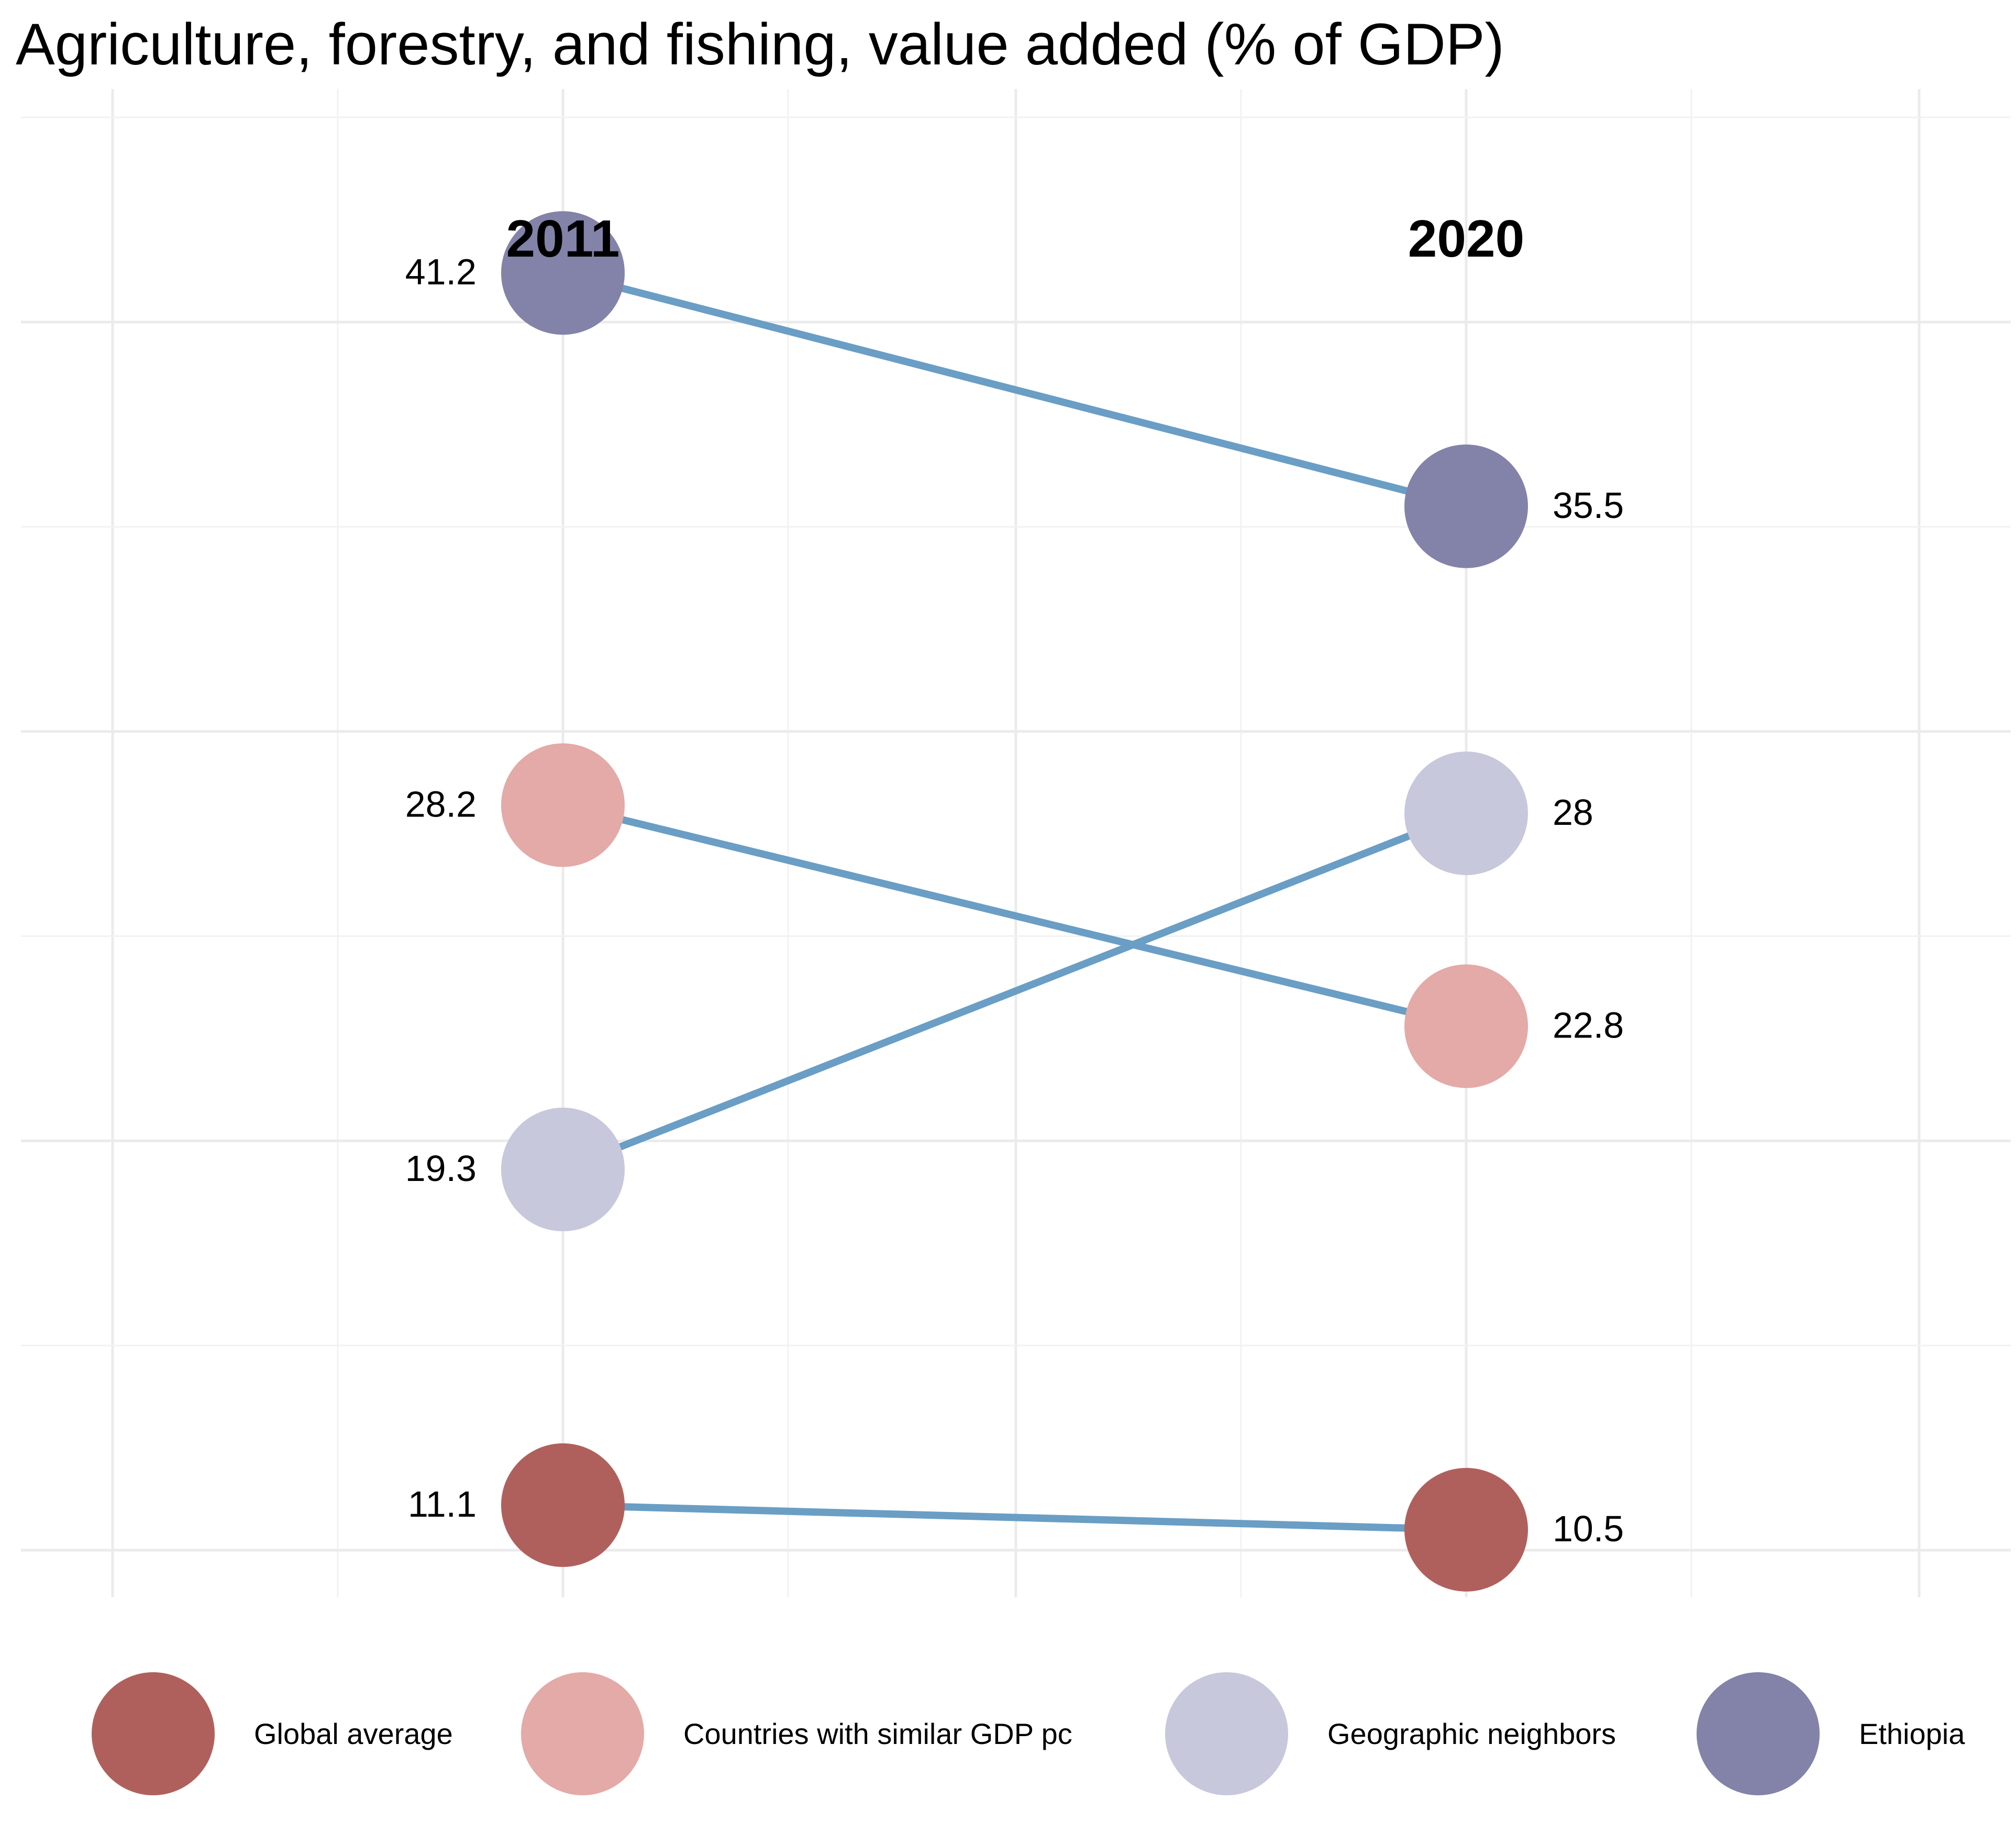 The image size is (2016, 1833). Describe the element at coordinates (563, 238) in the screenshot. I see `year-header: 2011` at that location.